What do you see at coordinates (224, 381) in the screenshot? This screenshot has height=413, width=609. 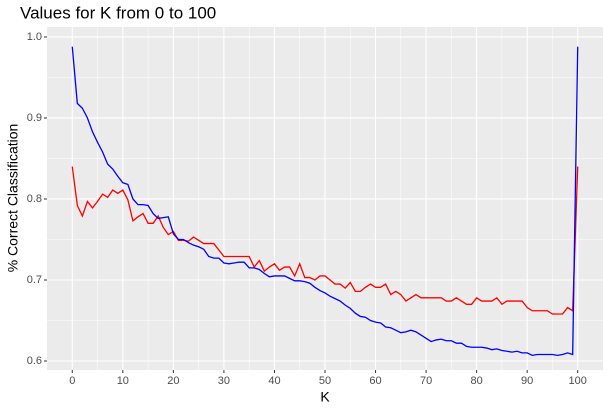 I see `x-tick-label: 30` at bounding box center [224, 381].